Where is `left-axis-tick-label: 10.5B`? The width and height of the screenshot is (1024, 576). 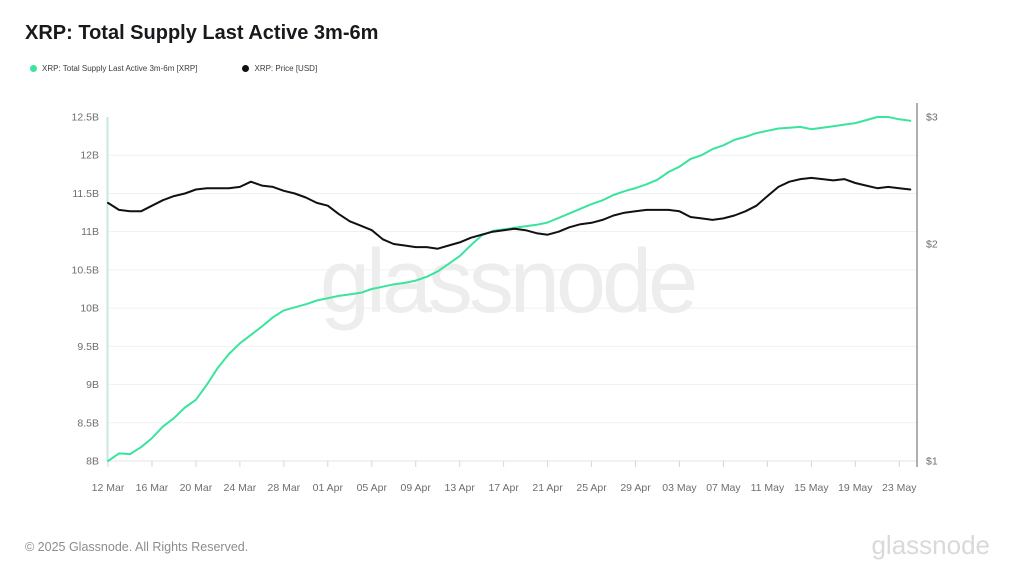
left-axis-tick-label: 10.5B is located at coordinates (85, 270).